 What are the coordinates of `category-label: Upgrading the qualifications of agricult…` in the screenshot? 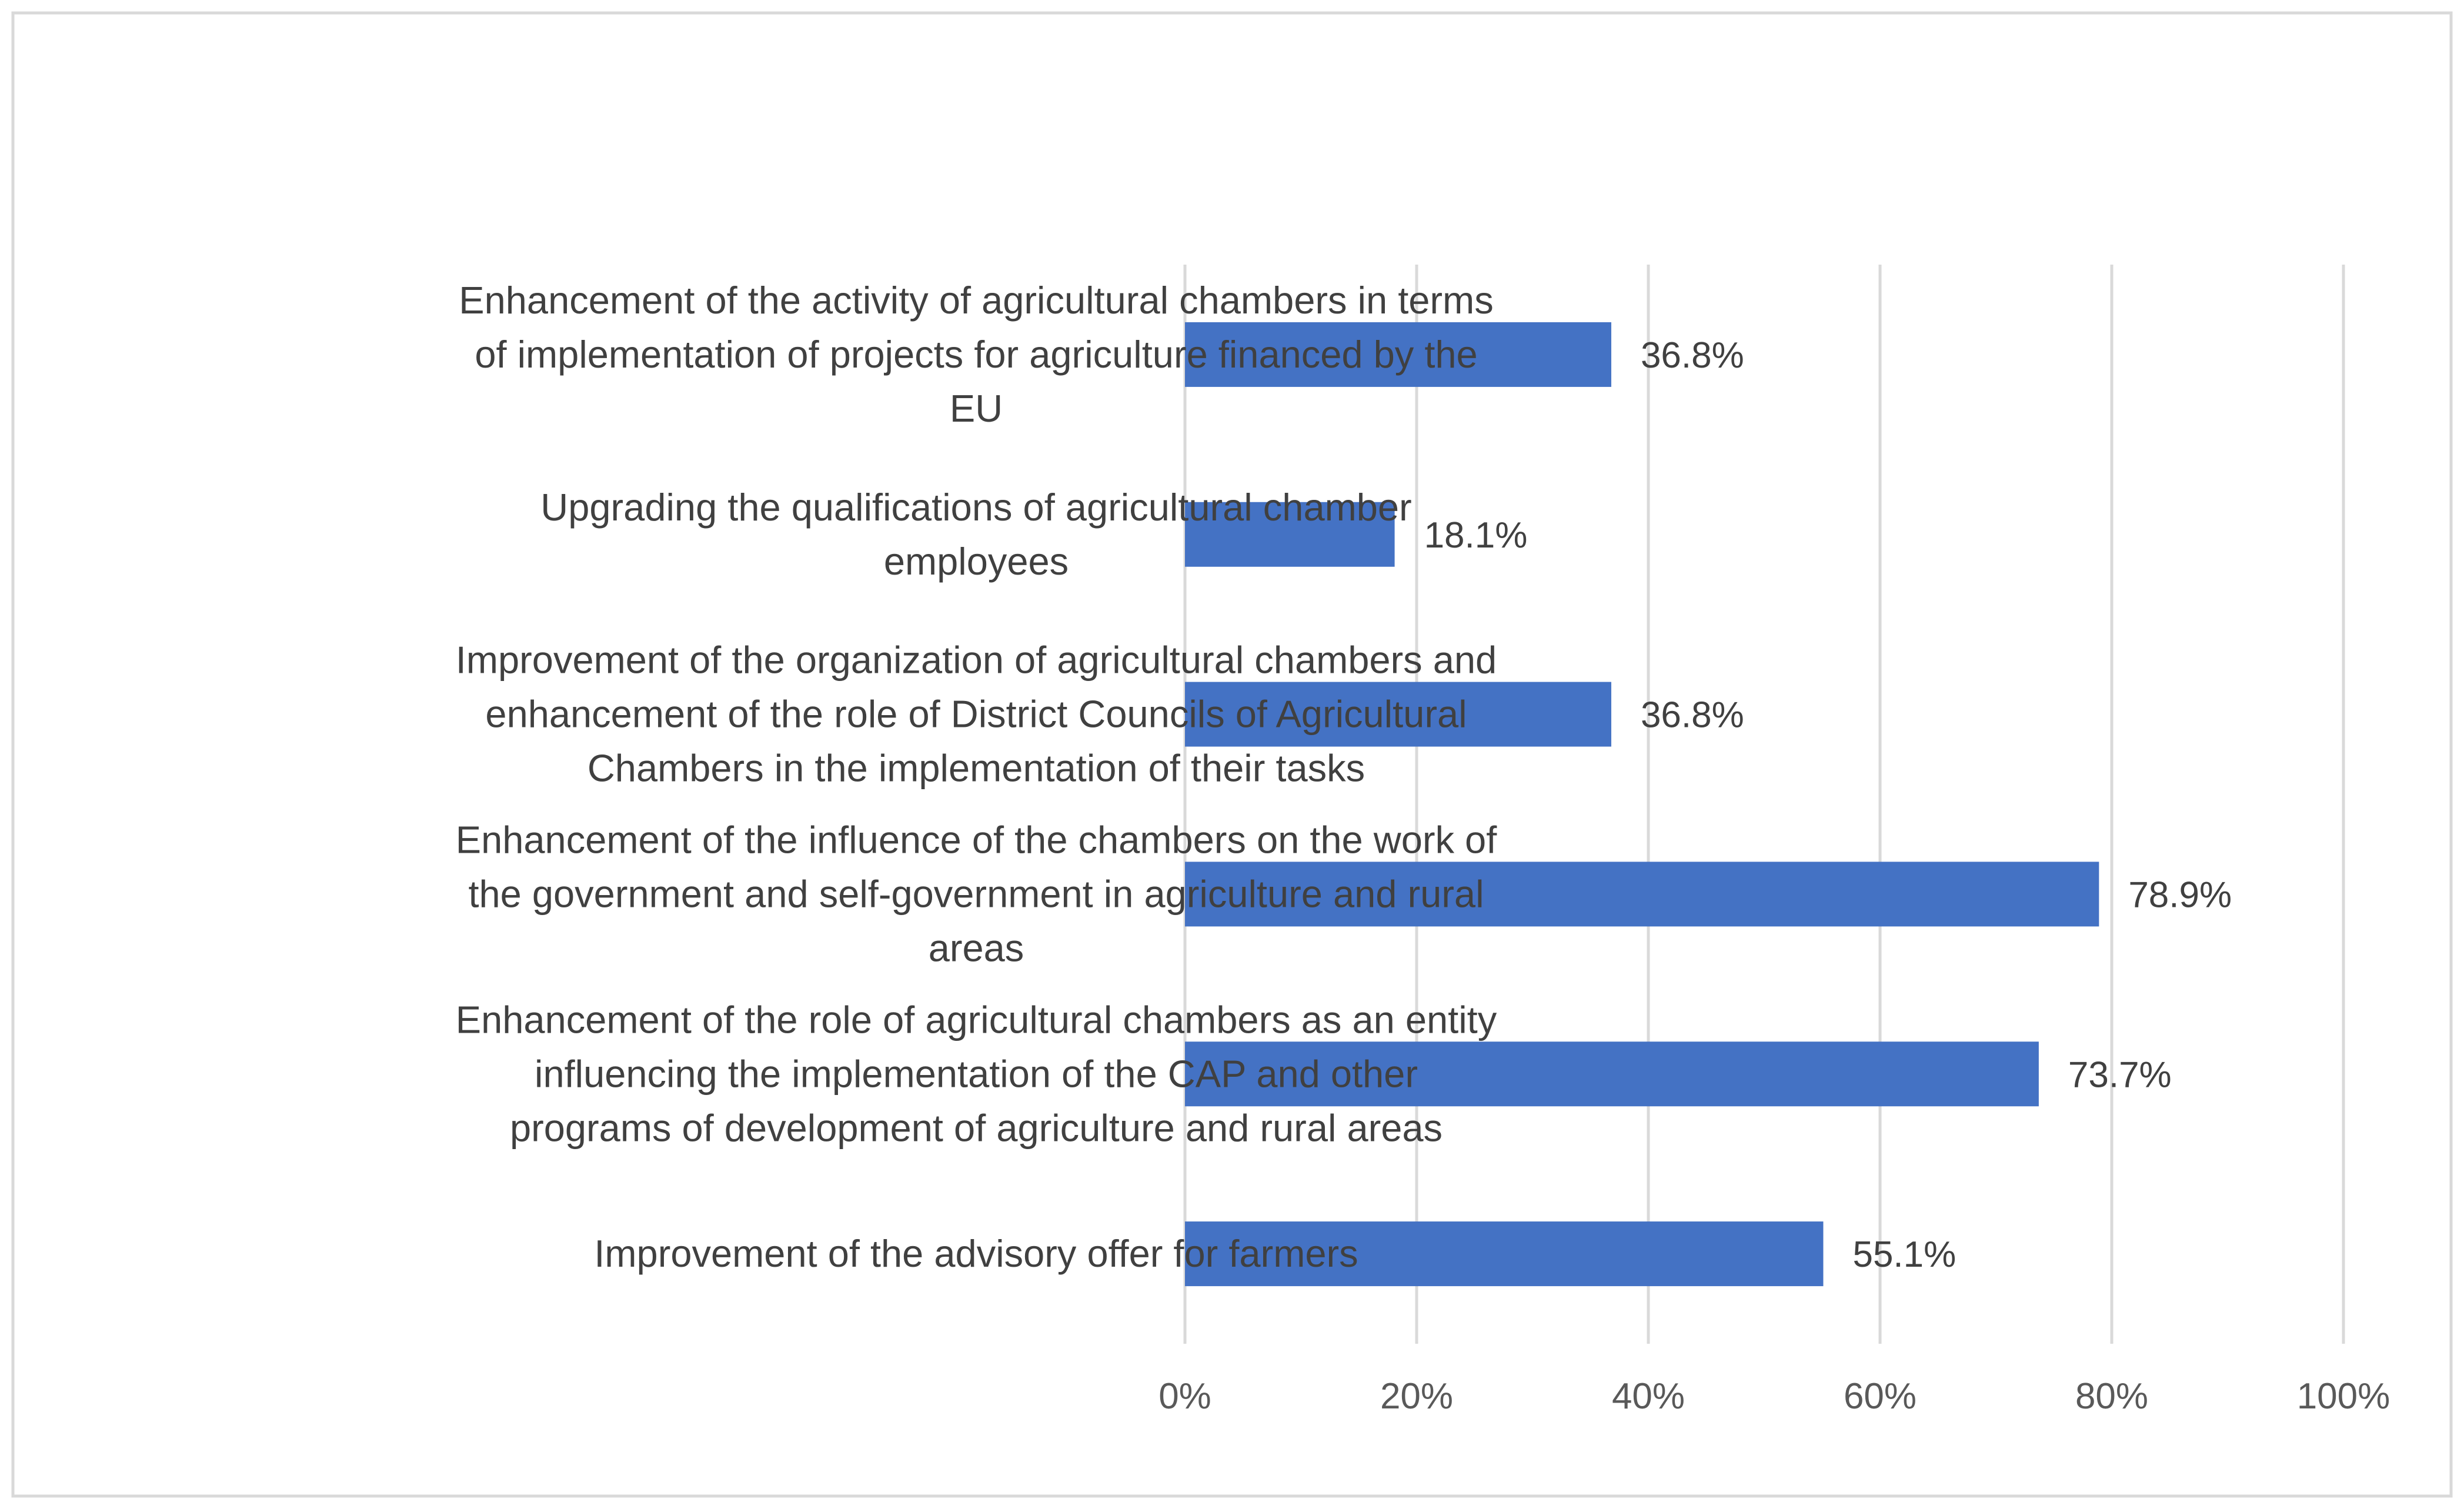 It's located at (975, 508).